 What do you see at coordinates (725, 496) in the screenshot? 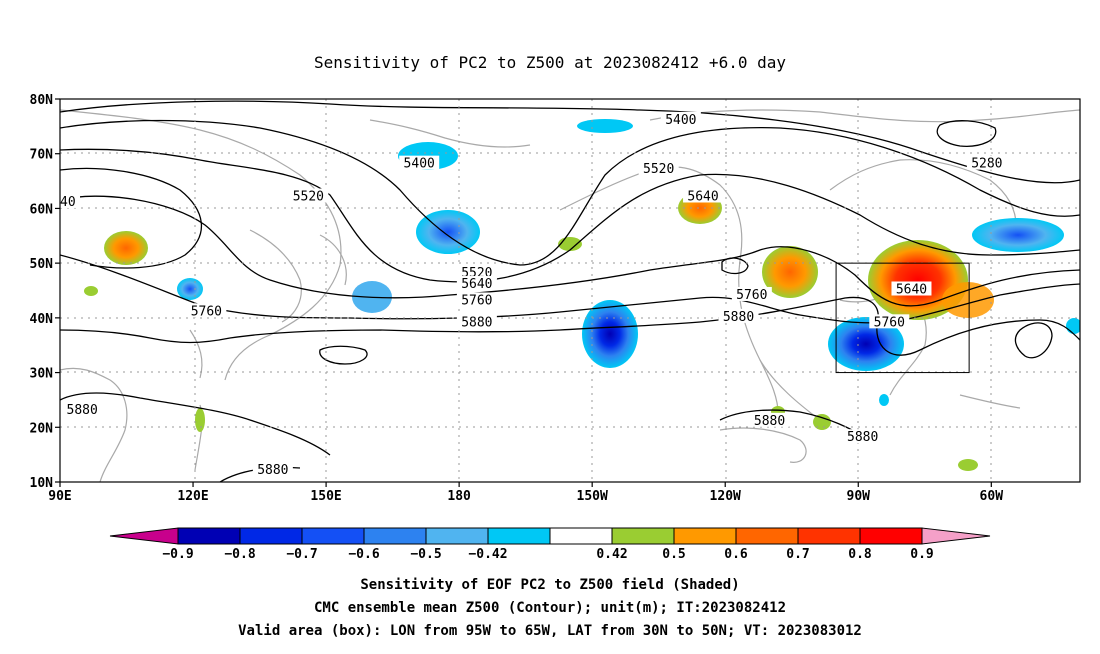
I see `lon-tick-label: 120W` at bounding box center [725, 496].